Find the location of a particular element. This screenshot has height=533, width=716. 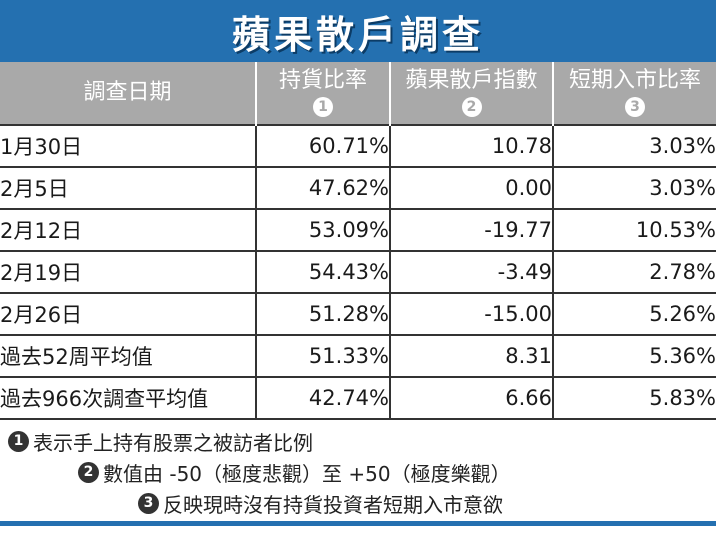

index-cell: 6.66 is located at coordinates (472, 398).